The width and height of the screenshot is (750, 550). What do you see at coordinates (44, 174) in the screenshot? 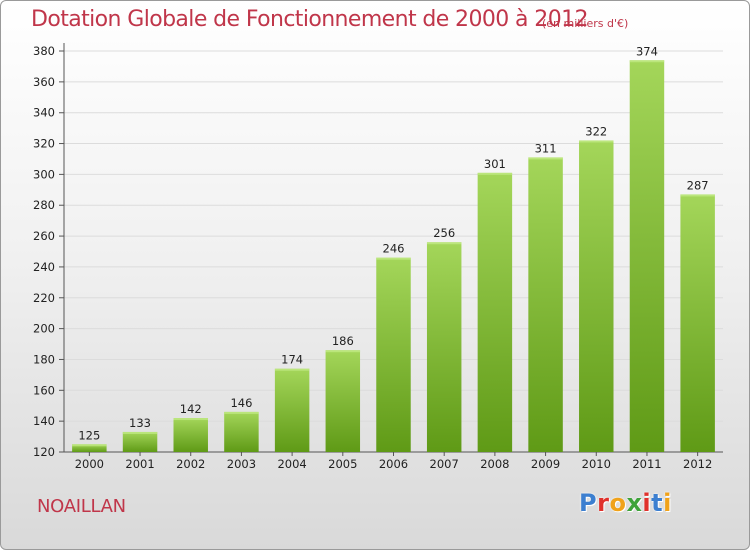
I see `y-tick-label: 300` at bounding box center [44, 174].